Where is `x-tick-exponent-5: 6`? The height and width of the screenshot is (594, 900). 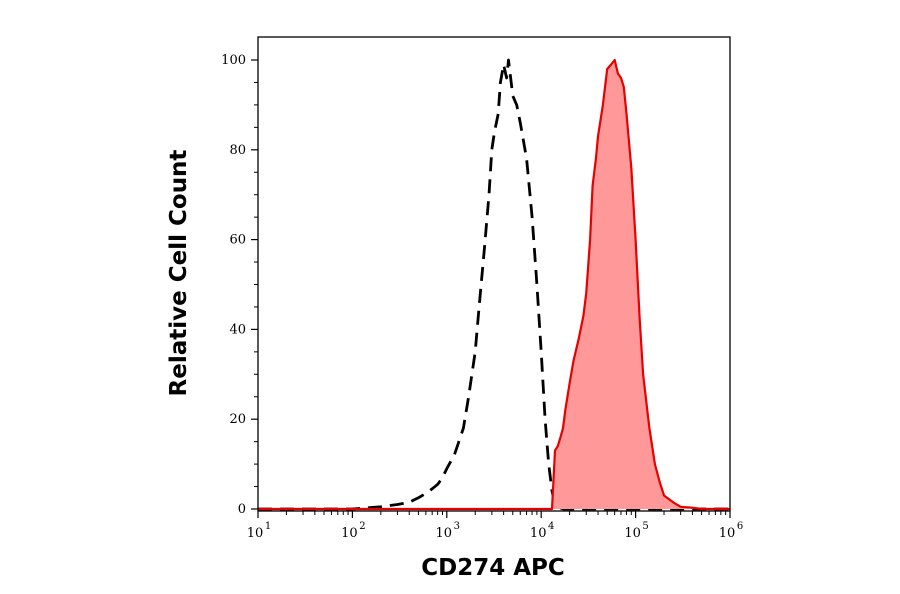 x-tick-exponent-5: 6 is located at coordinates (740, 526).